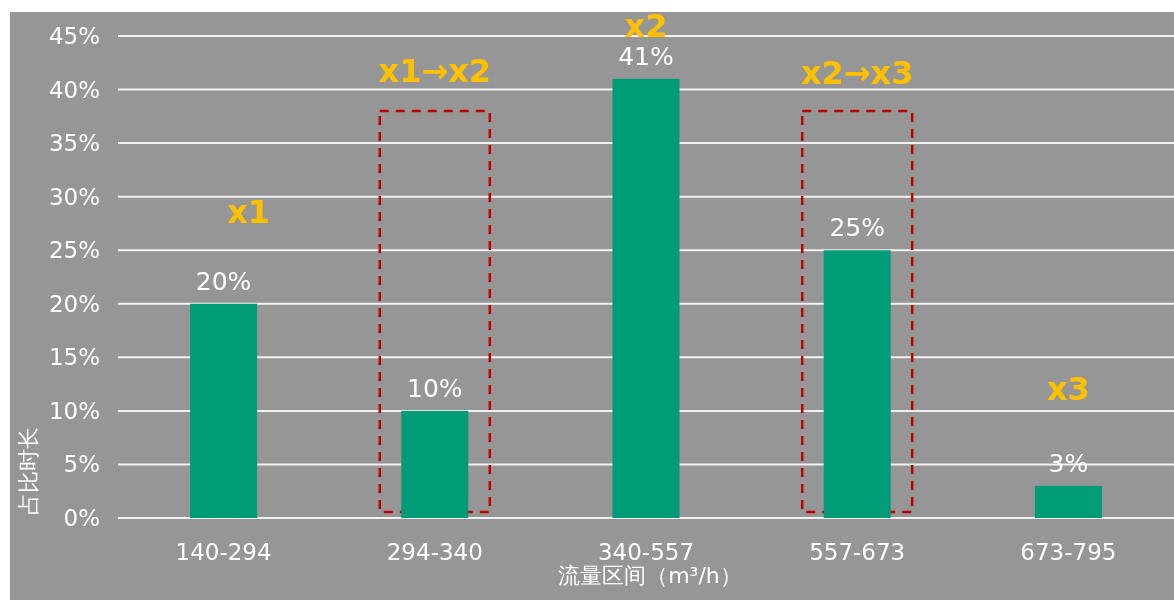  Describe the element at coordinates (74, 250) in the screenshot. I see `y-tick-label: 25%` at that location.